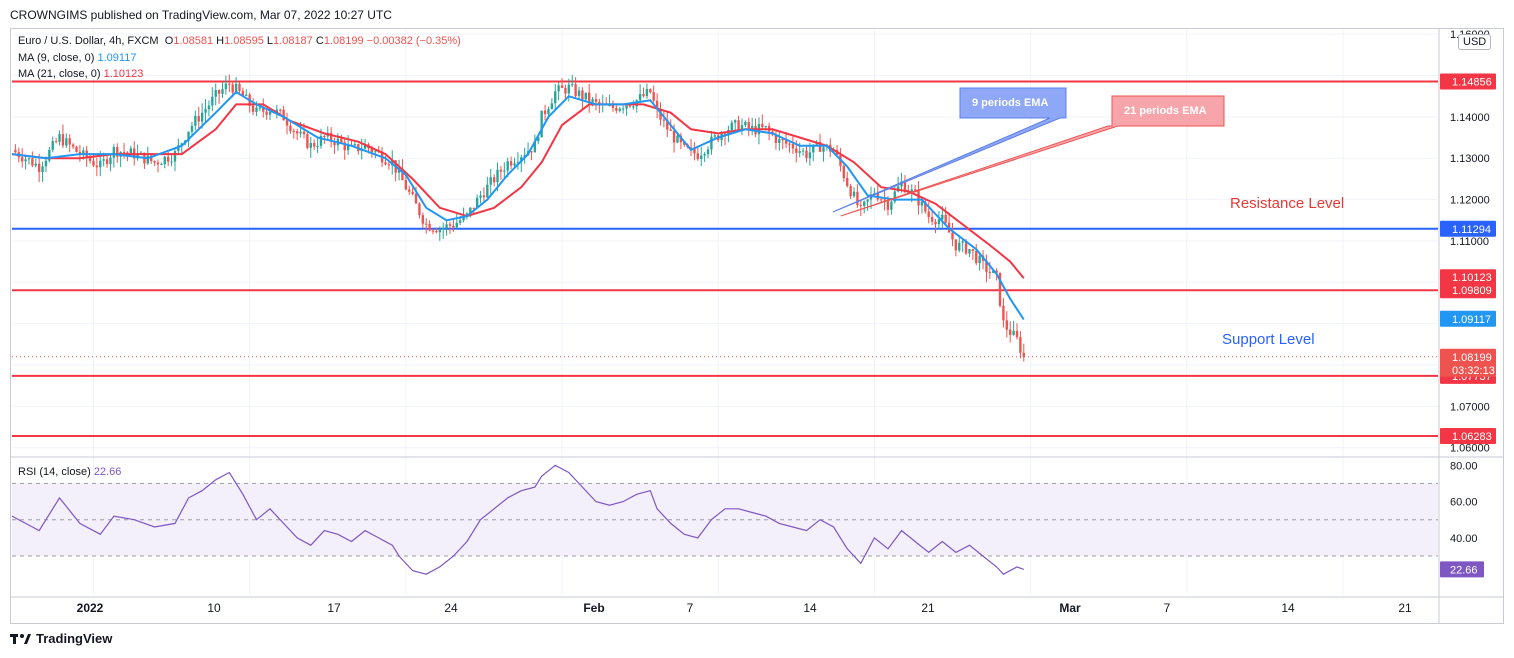  What do you see at coordinates (949, 150) in the screenshot?
I see `ema9-callout-box` at bounding box center [949, 150].